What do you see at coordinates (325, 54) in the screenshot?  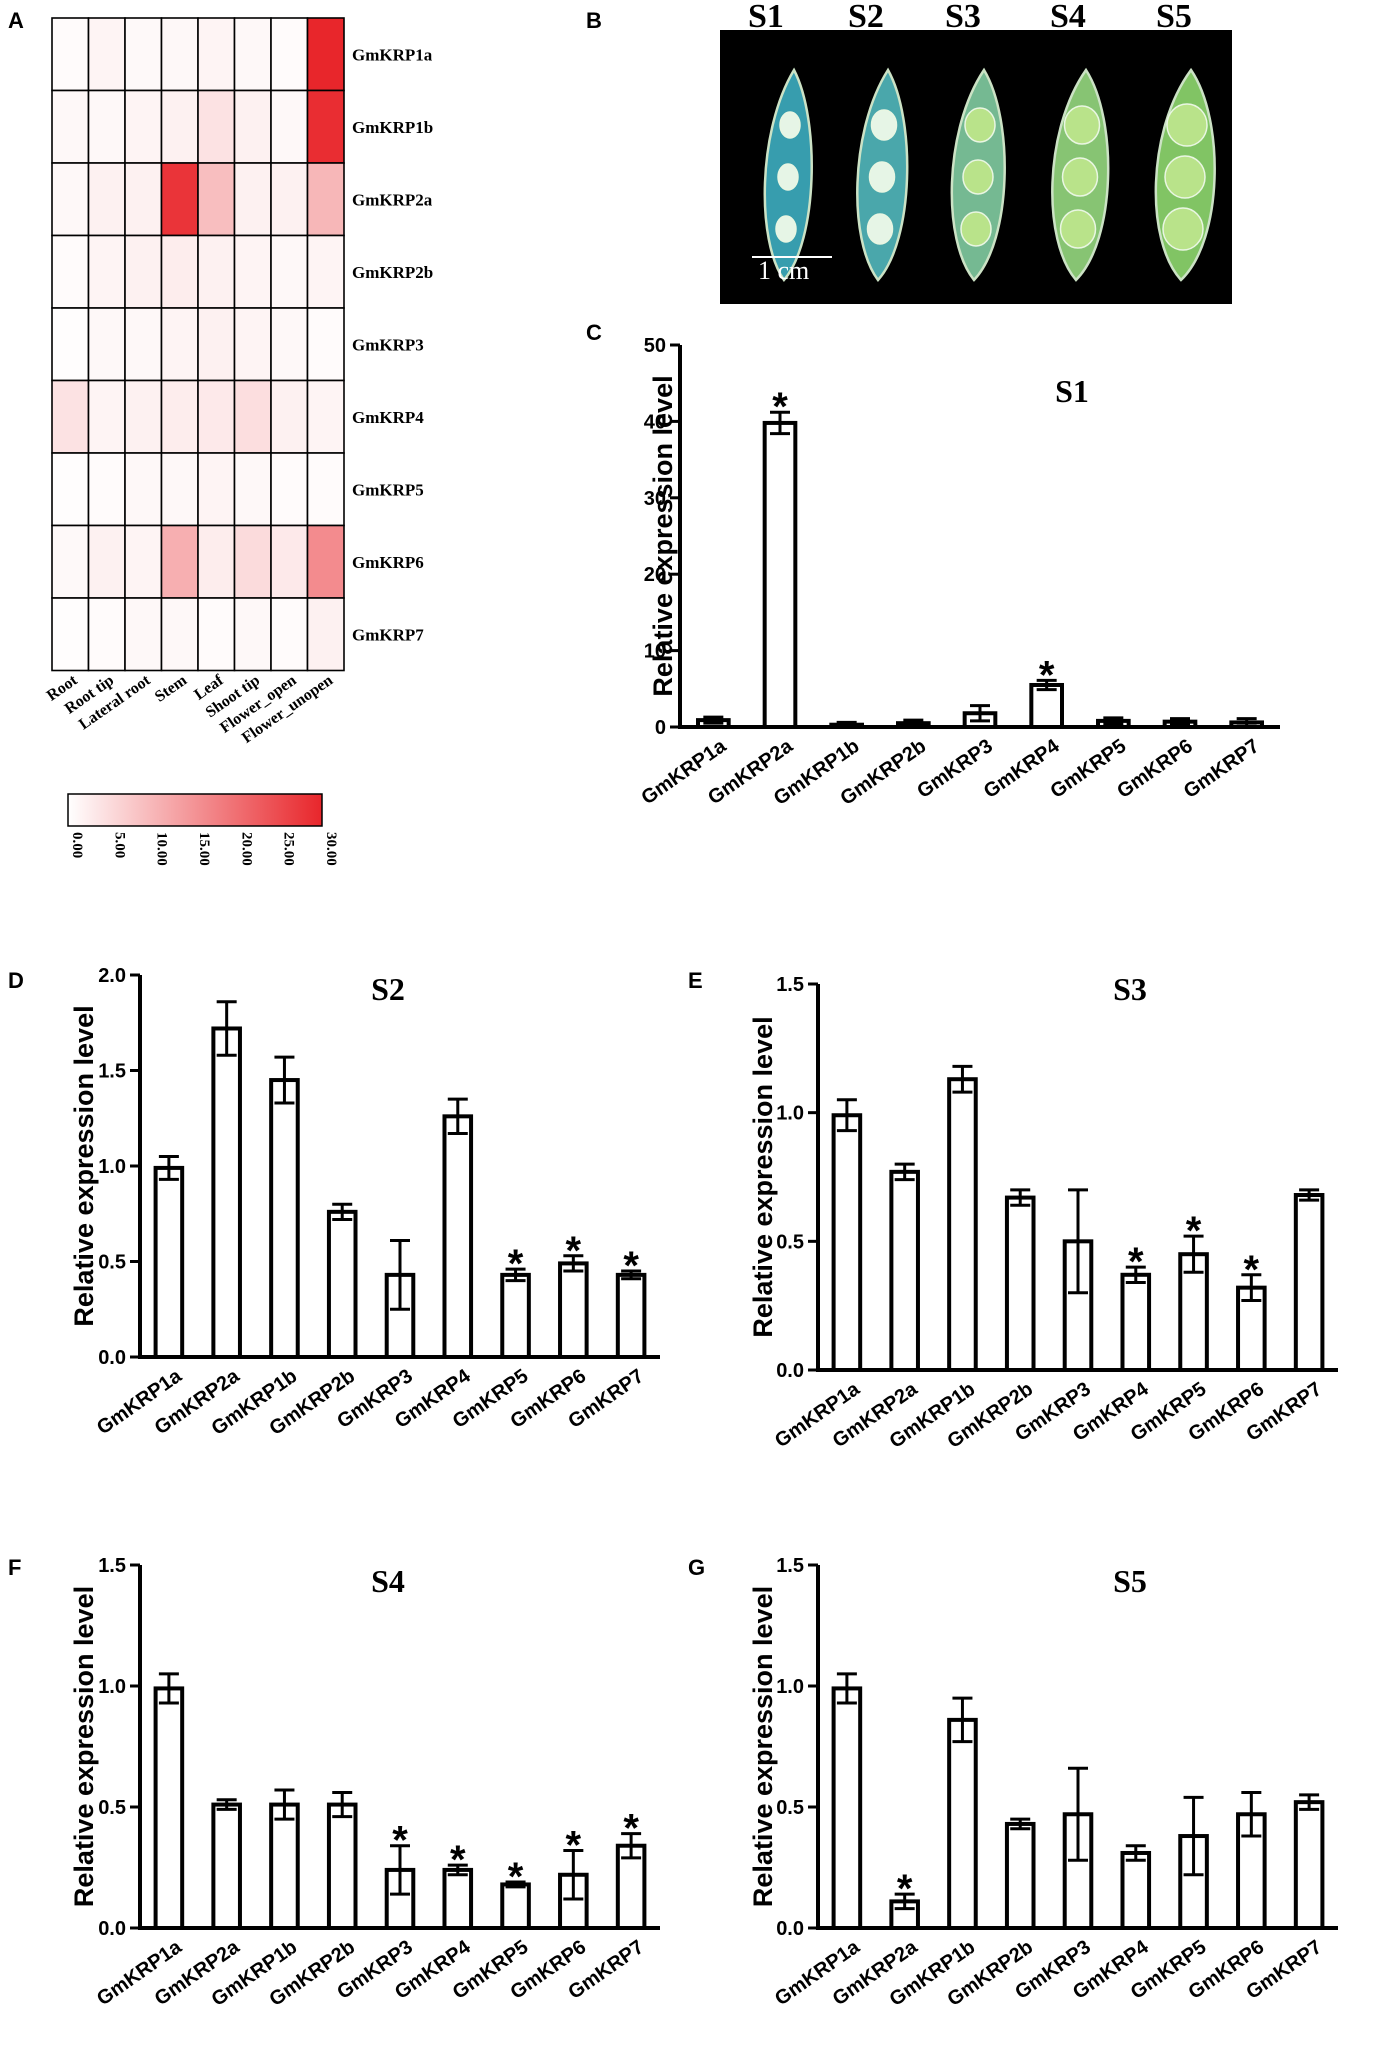 I see `heatmap-cell-GmKRP1a-Flower_unopen` at bounding box center [325, 54].